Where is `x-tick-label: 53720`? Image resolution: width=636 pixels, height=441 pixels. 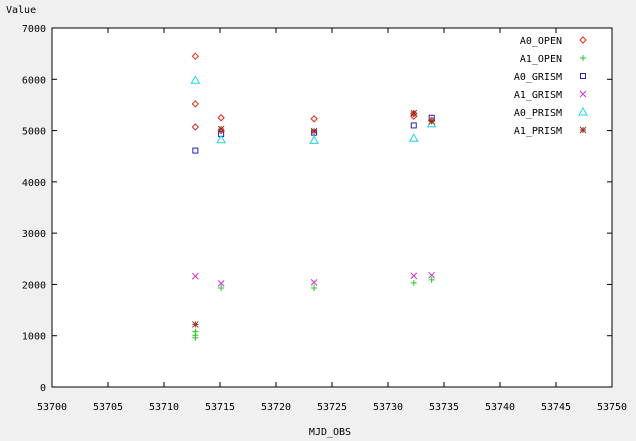
x-tick-label: 53720 is located at coordinates (276, 407).